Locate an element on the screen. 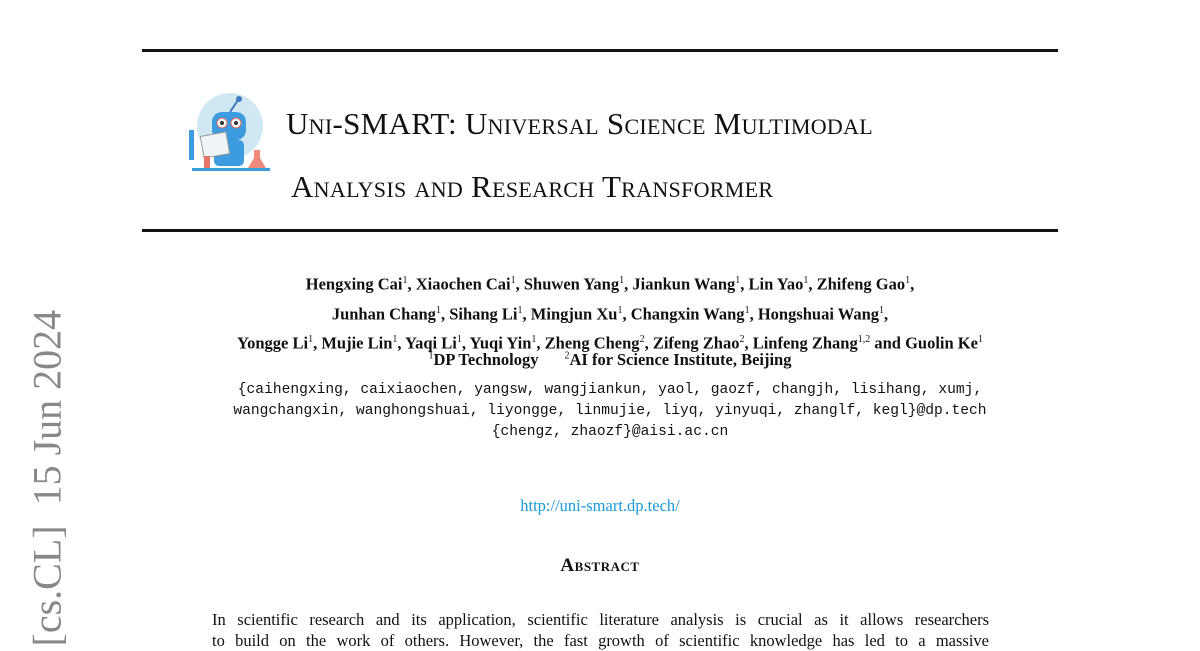  project-link: http://uni-smart.dp.tech/ is located at coordinates (600, 505).